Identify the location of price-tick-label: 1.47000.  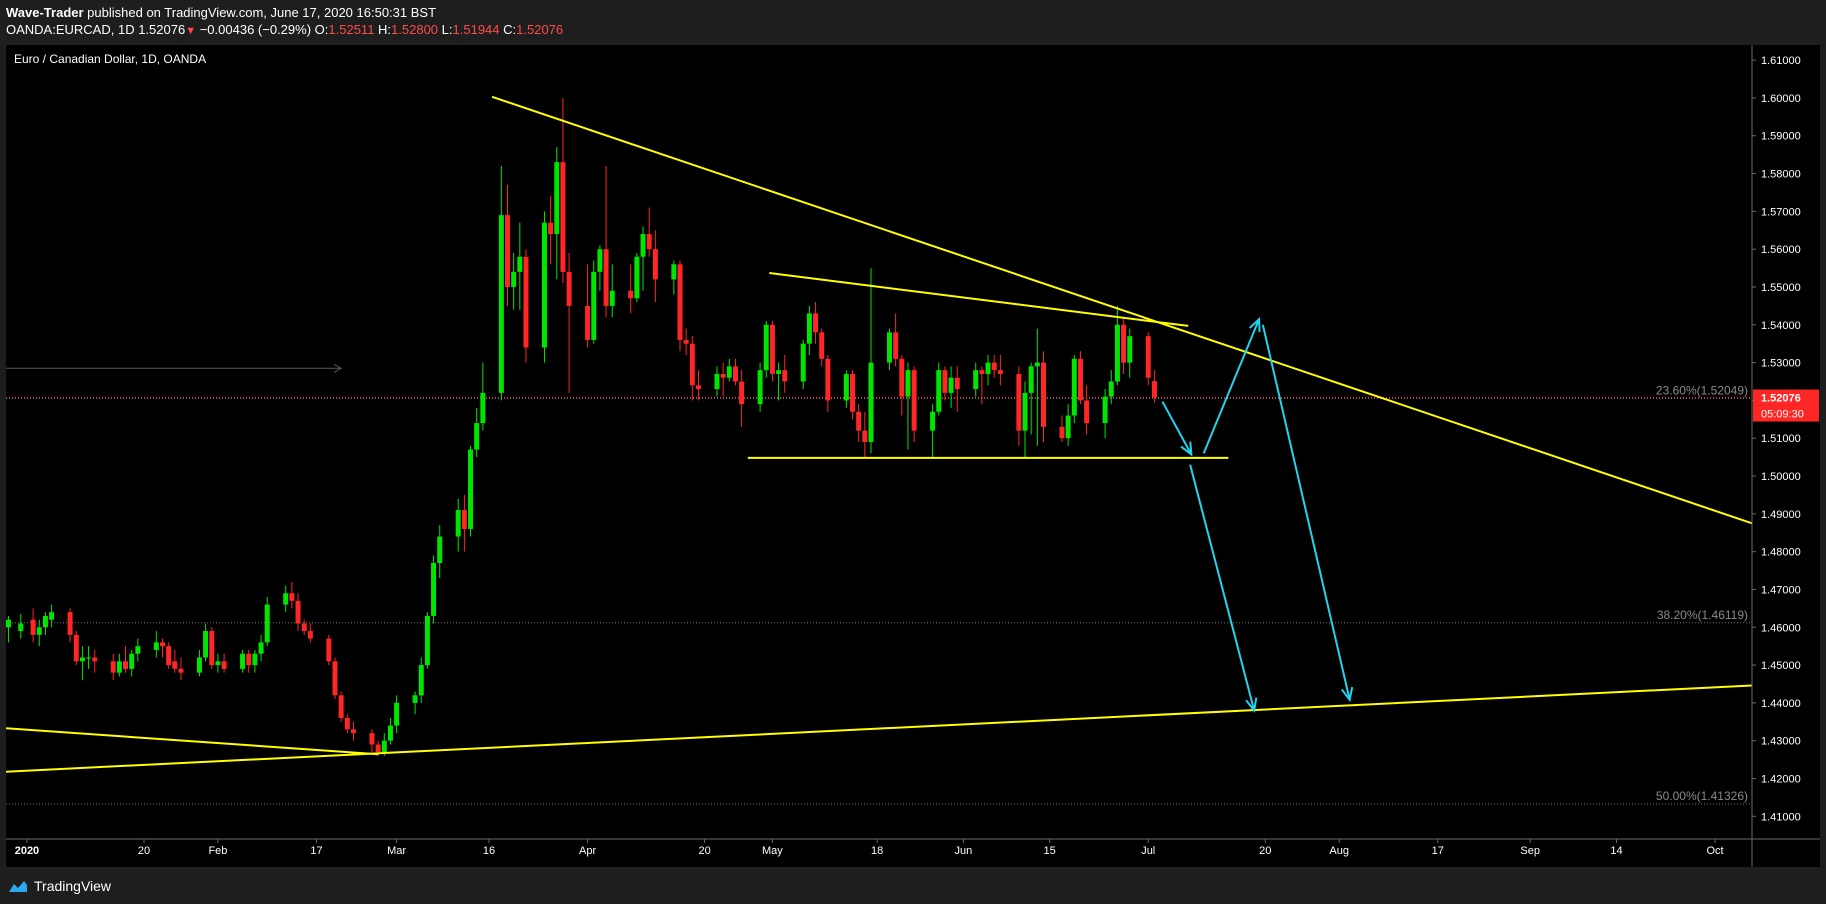
(1781, 590).